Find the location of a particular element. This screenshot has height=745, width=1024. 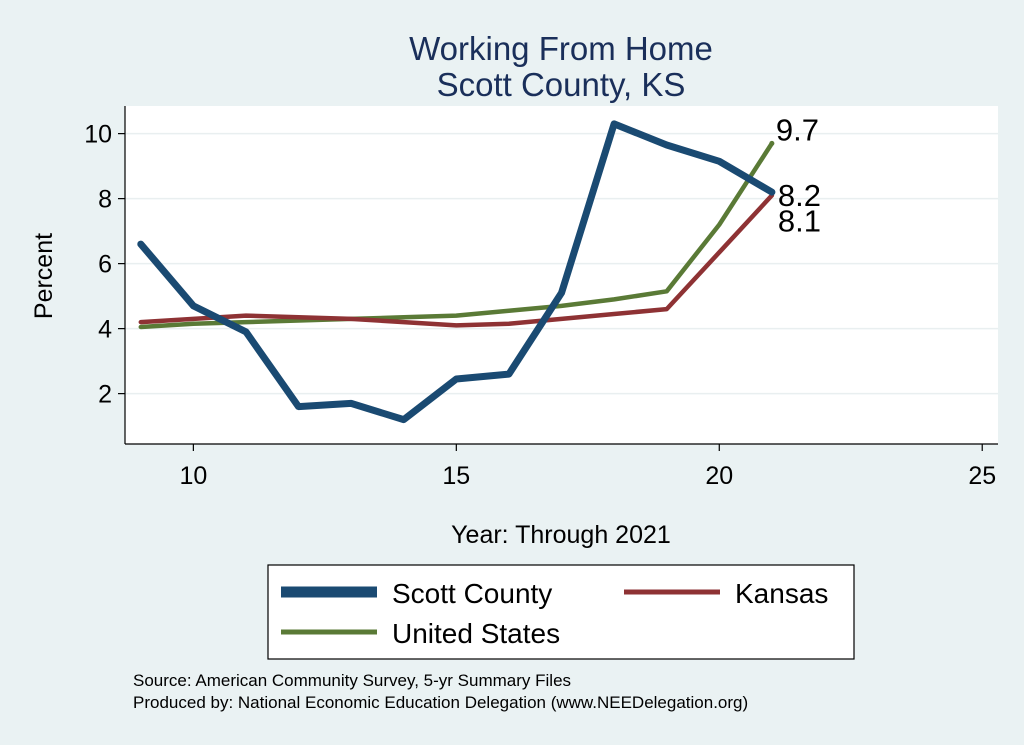

x-tick-label-10: 10 is located at coordinates (193, 476).